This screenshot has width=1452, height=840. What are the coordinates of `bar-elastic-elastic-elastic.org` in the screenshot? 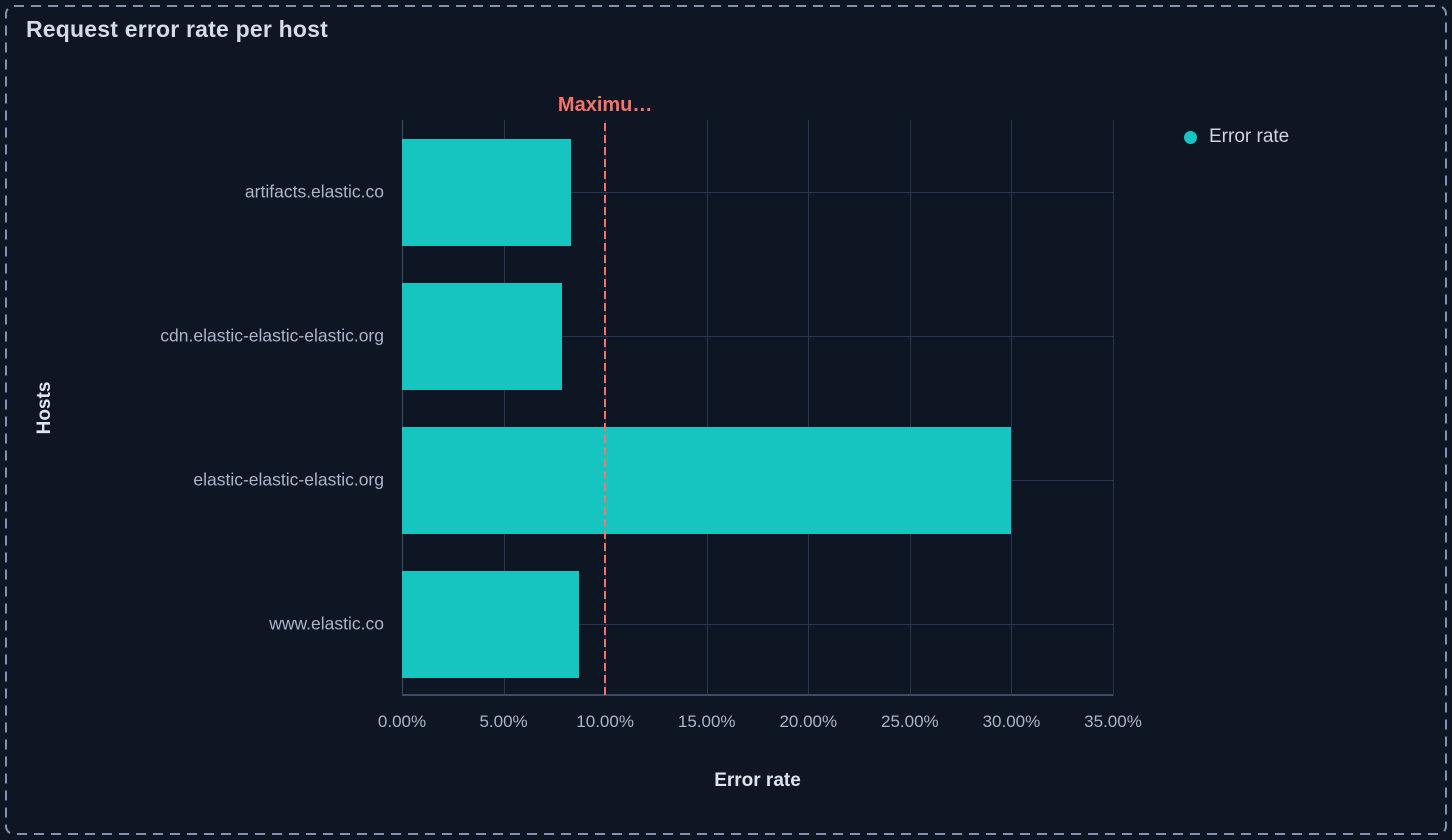 It's located at (707, 480).